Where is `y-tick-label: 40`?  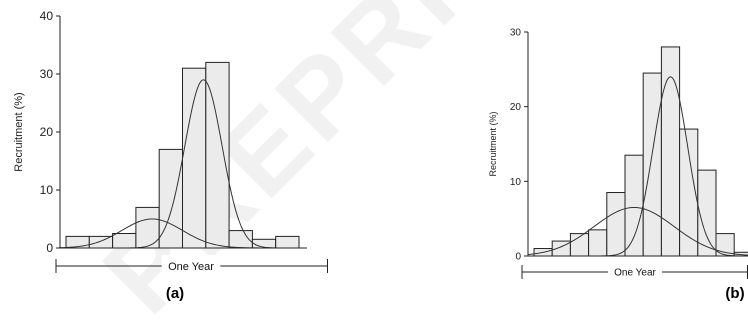
y-tick-label: 40 is located at coordinates (47, 16).